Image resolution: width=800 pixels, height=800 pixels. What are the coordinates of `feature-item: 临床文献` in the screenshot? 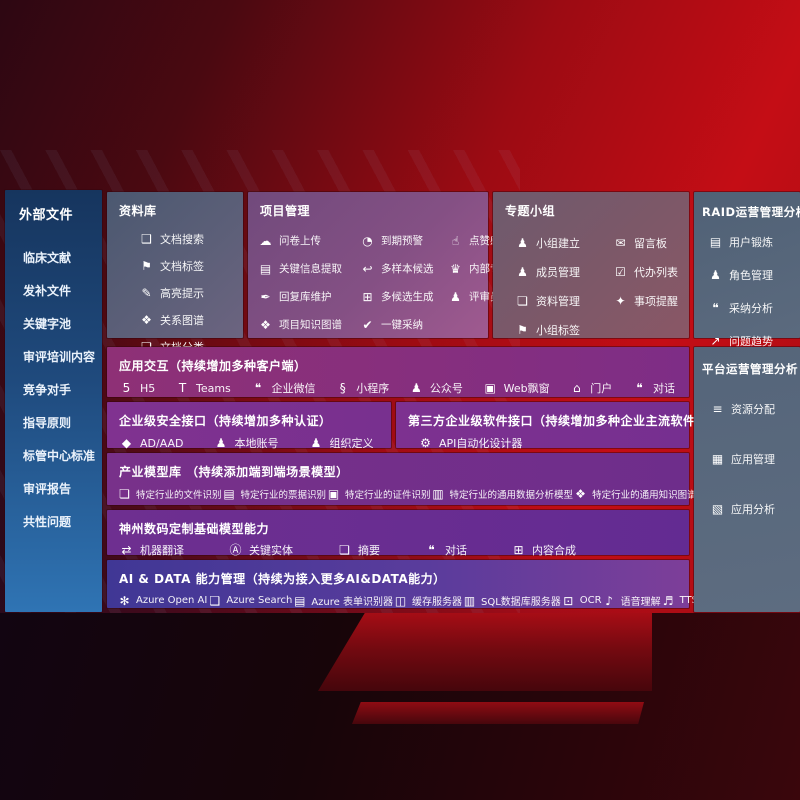 It's located at (62, 257).